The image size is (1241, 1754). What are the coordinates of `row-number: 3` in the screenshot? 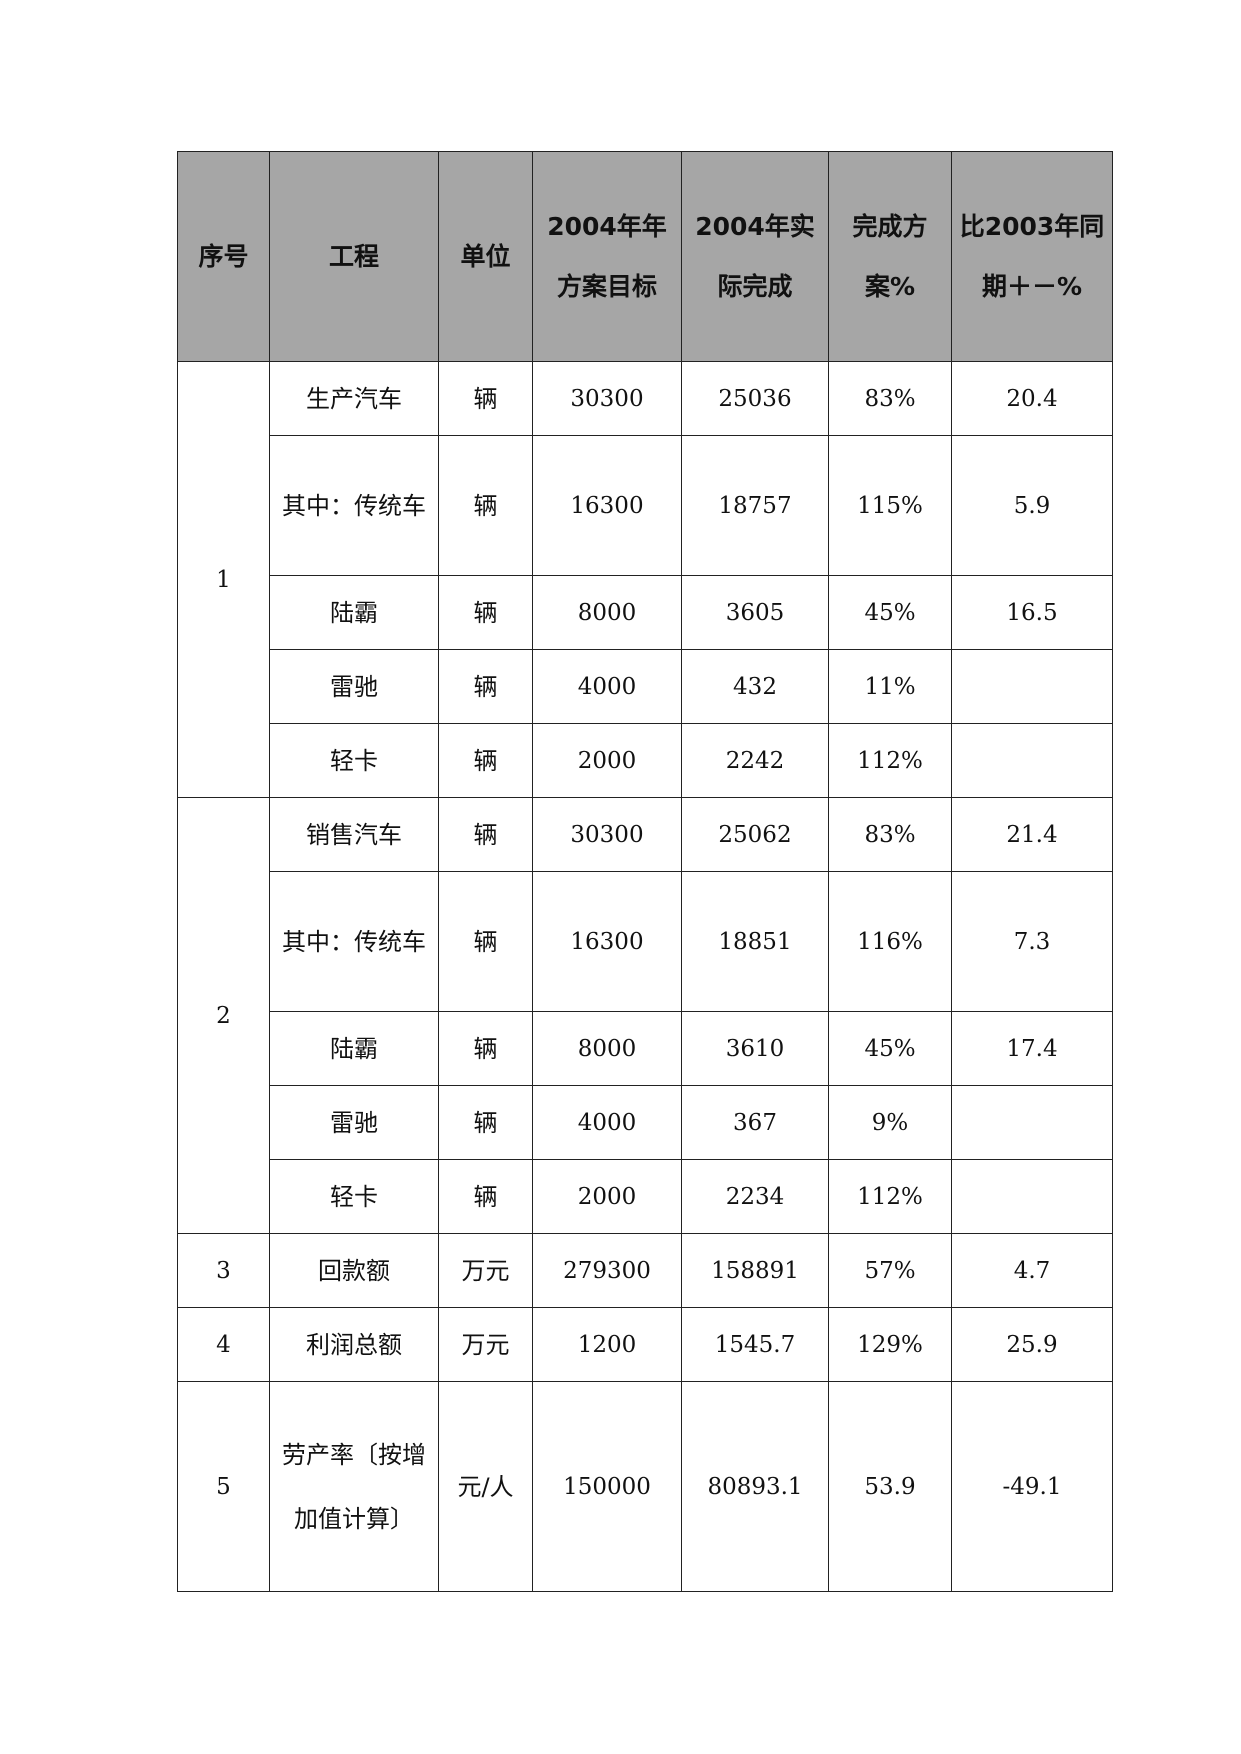 It's located at (223, 1270).